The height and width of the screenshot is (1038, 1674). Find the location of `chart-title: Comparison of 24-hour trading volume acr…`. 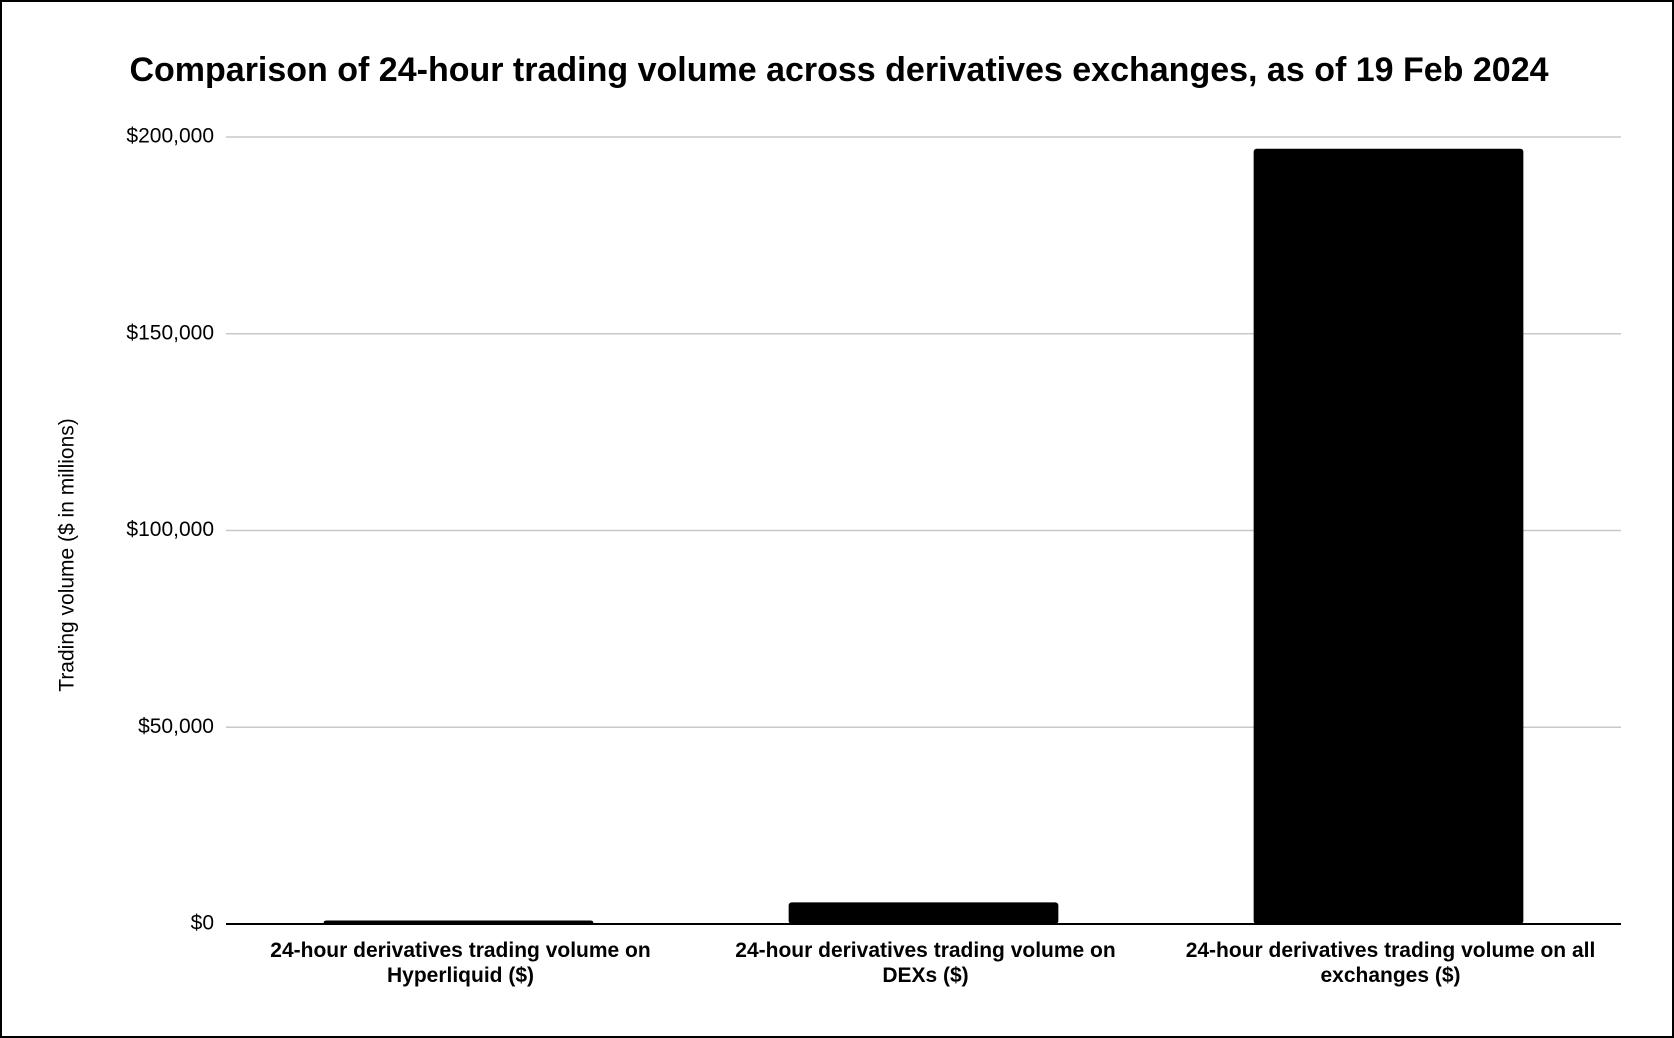

chart-title: Comparison of 24-hour trading volume acr… is located at coordinates (838, 70).